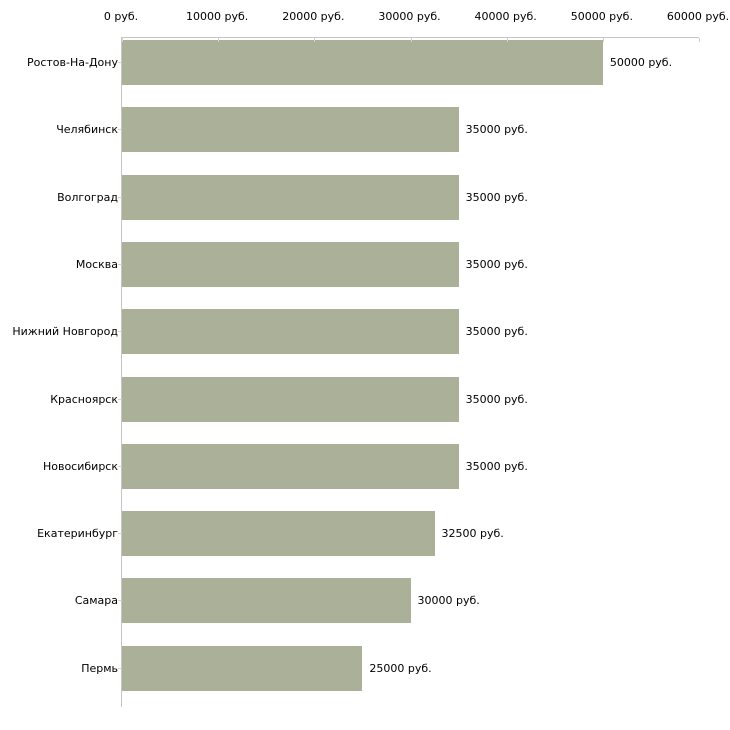 The width and height of the screenshot is (730, 730). I want to click on bar-row: Красноярск 35000 руб., so click(374, 408).